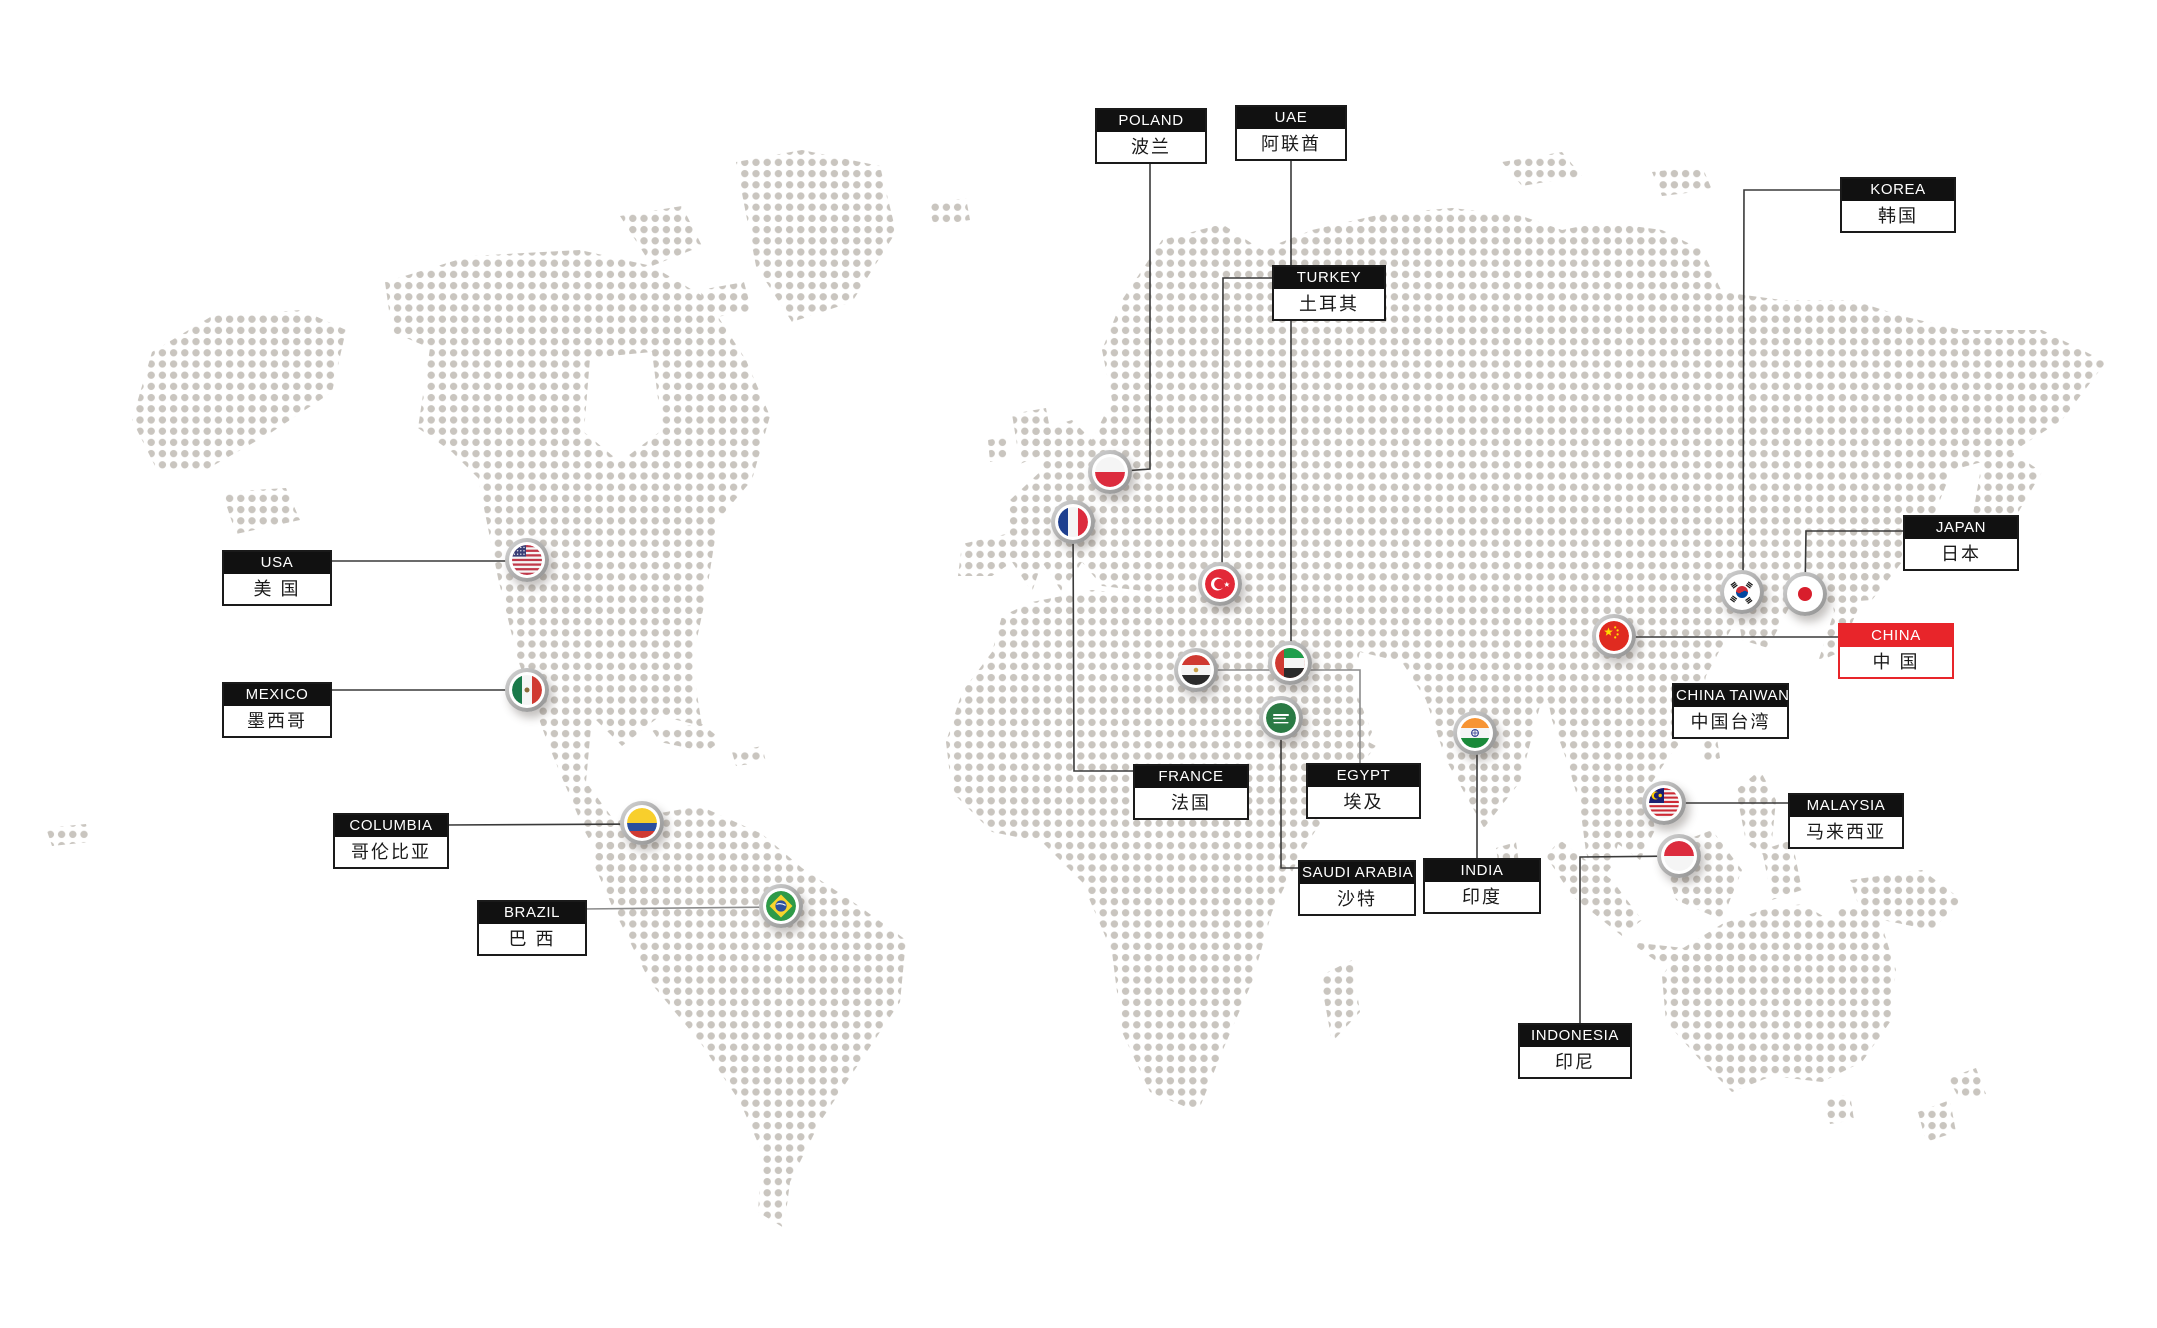 Image resolution: width=2157 pixels, height=1328 pixels. Describe the element at coordinates (1710, 748) in the screenshot. I see `island-taiwan` at that location.